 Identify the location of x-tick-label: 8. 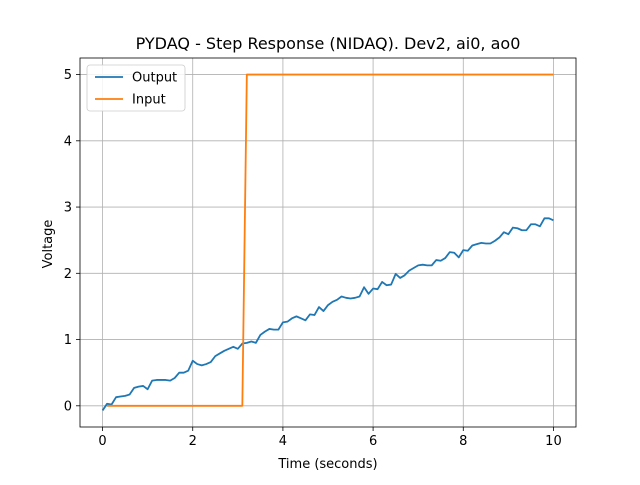
(463, 441).